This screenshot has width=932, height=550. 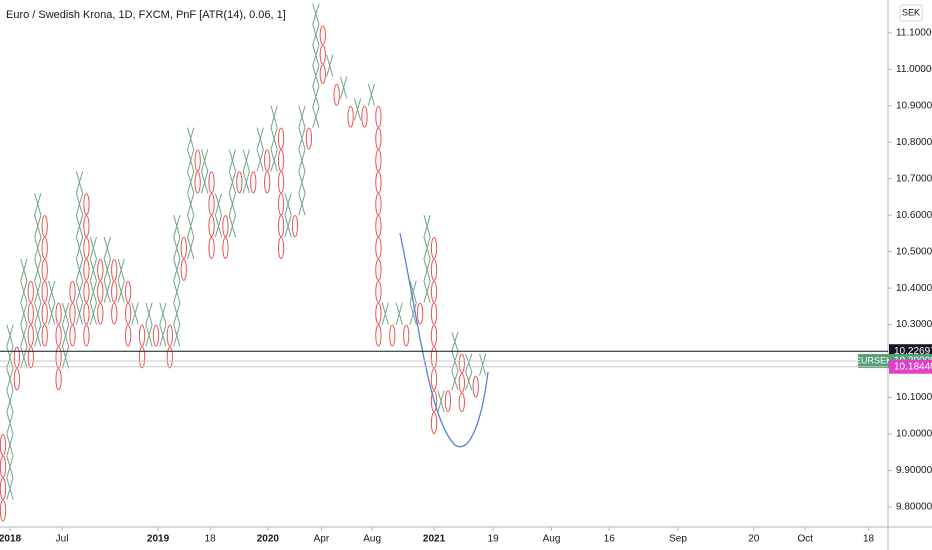 I want to click on y-tick-label: 9.80000, so click(x=914, y=507).